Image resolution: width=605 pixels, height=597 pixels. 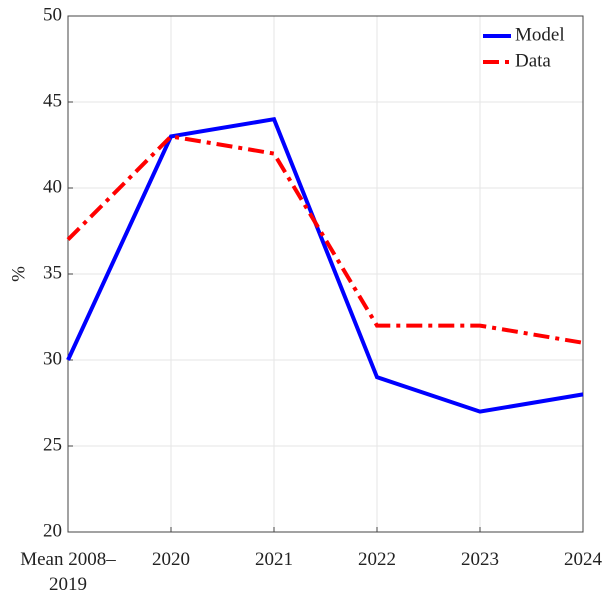 I want to click on y-tick-label: 25, so click(x=52, y=444).